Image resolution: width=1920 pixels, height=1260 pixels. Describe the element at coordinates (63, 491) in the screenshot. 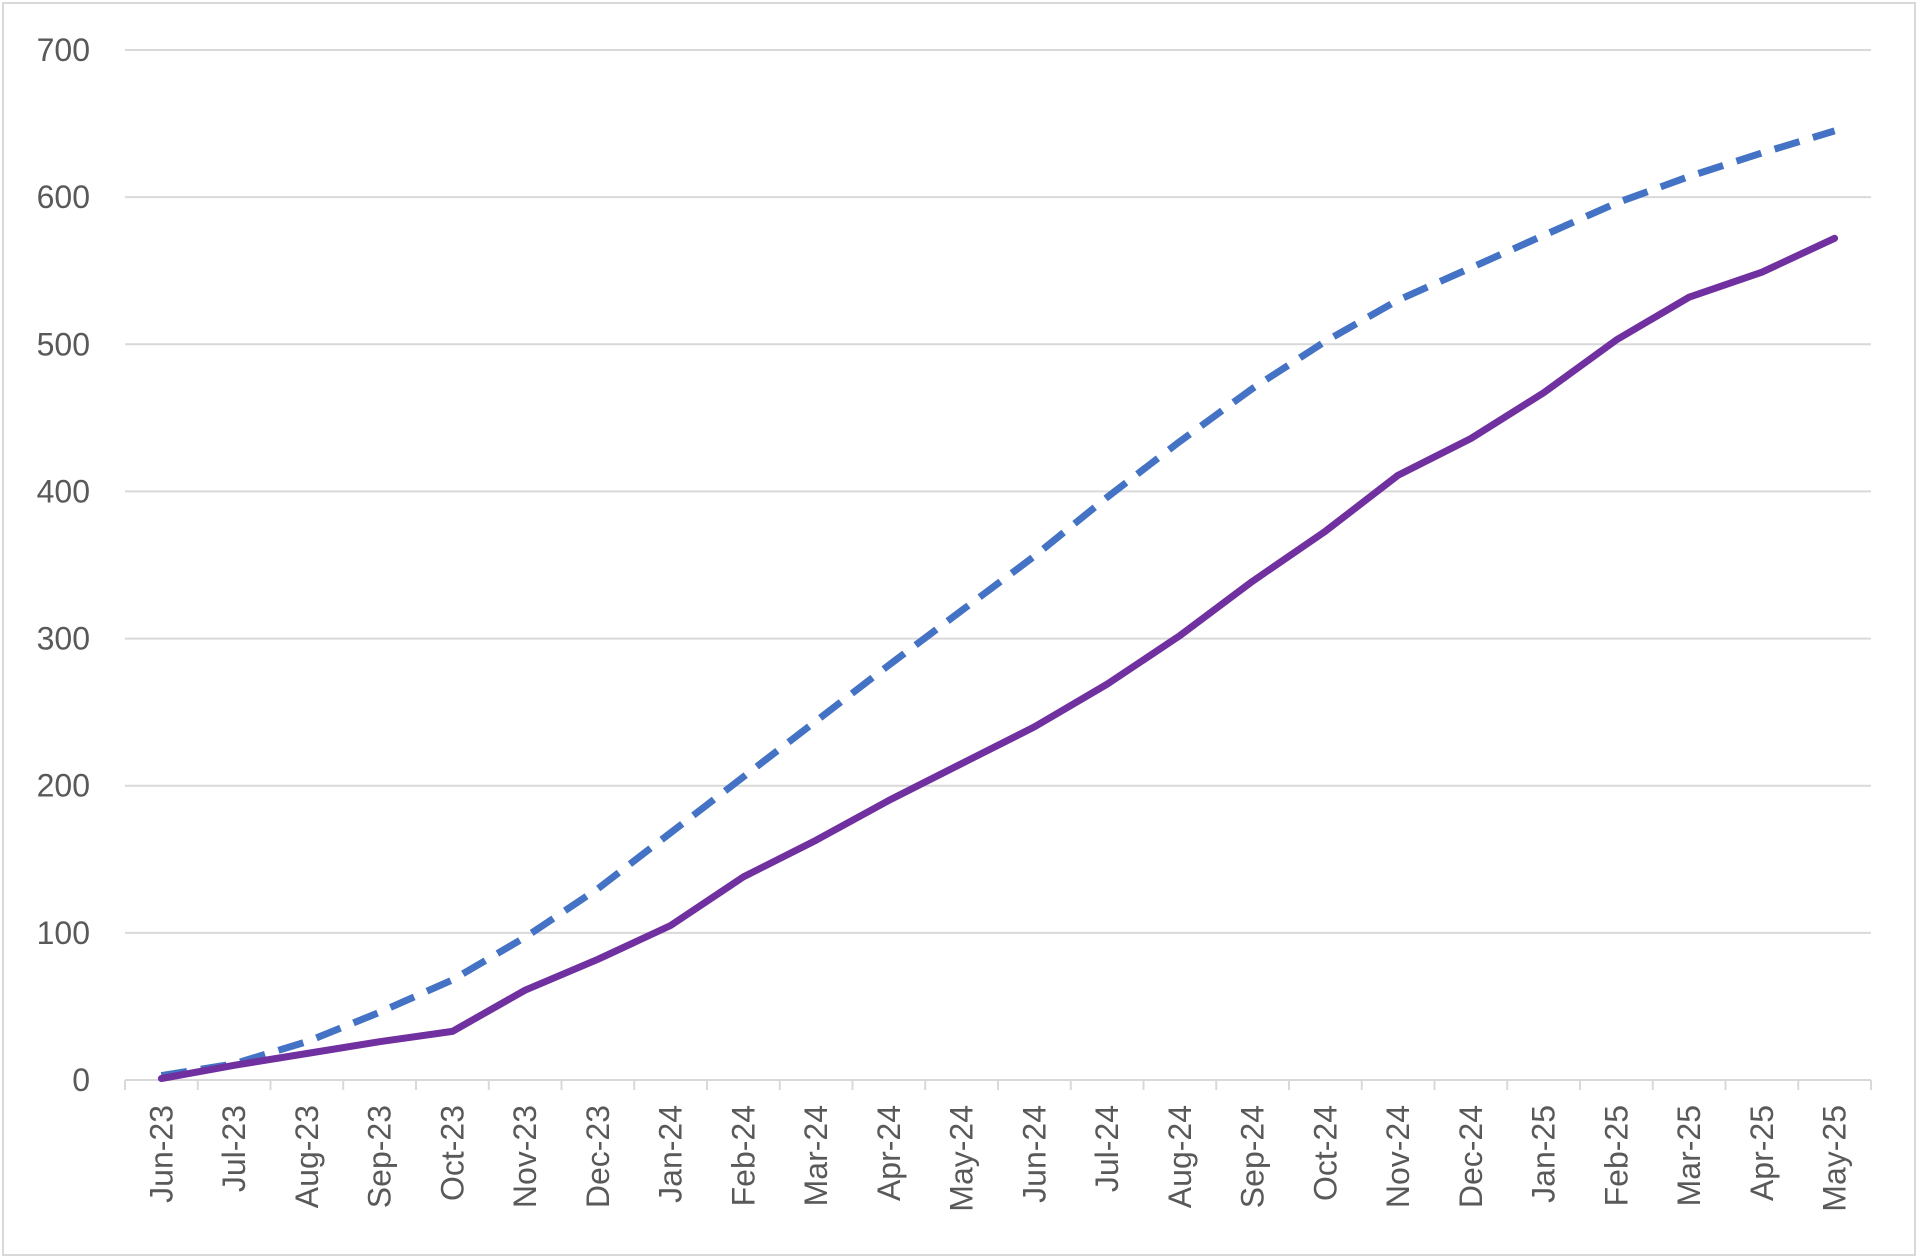

I see `y-tick-label: 400` at that location.